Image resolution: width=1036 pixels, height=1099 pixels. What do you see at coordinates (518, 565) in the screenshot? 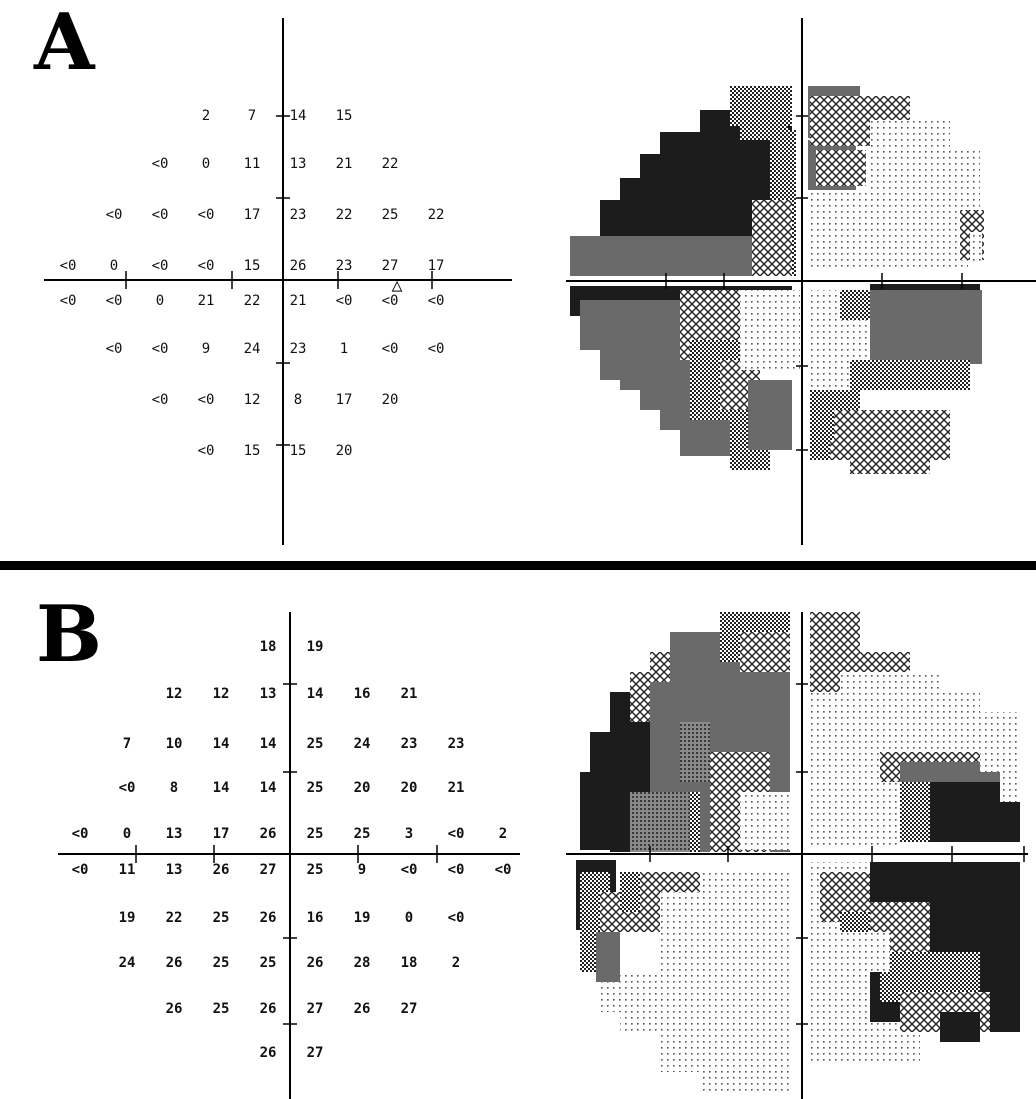
I see `panel-divider` at bounding box center [518, 565].